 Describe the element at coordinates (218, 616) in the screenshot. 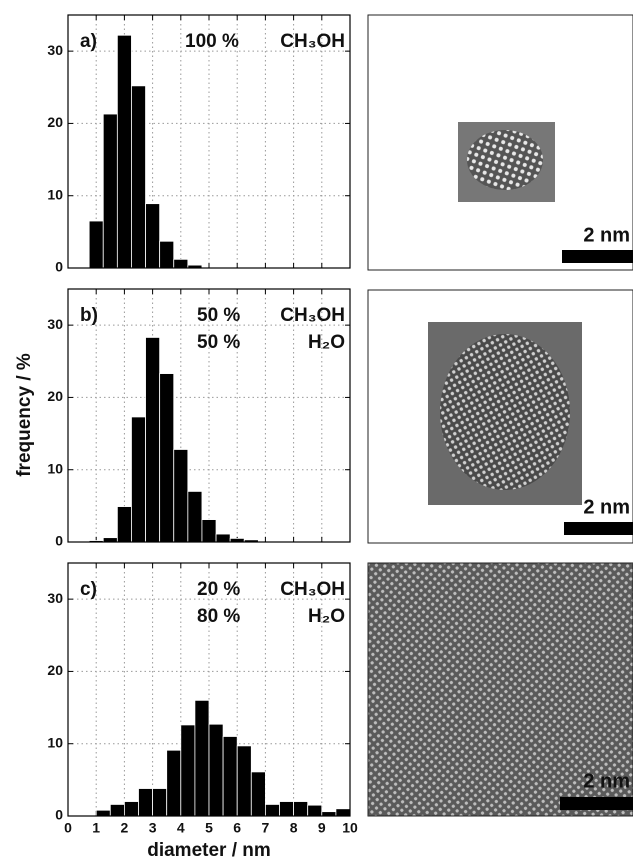

I see `annotation: 80 %` at that location.